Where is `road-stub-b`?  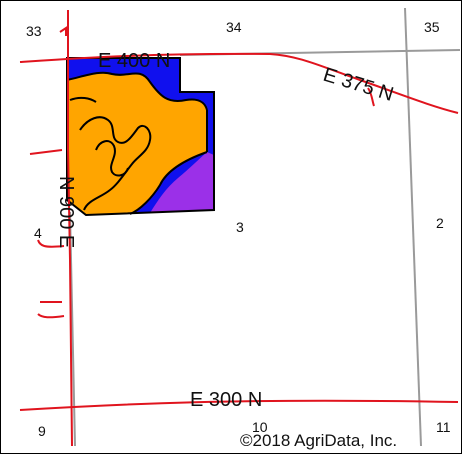
road-stub-b is located at coordinates (51, 243).